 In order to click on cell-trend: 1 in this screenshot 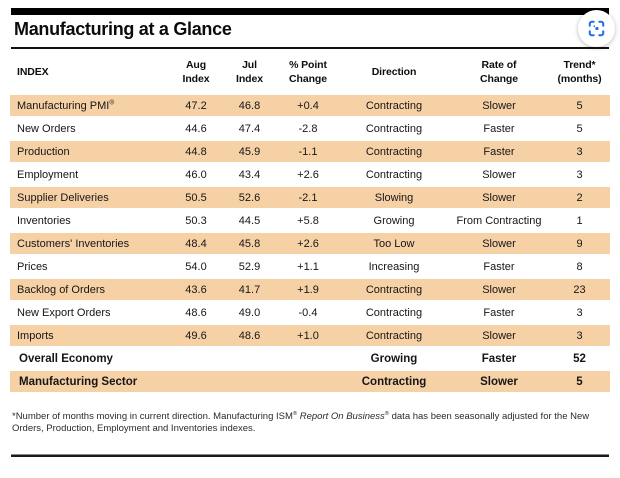, I will do `click(579, 220)`.